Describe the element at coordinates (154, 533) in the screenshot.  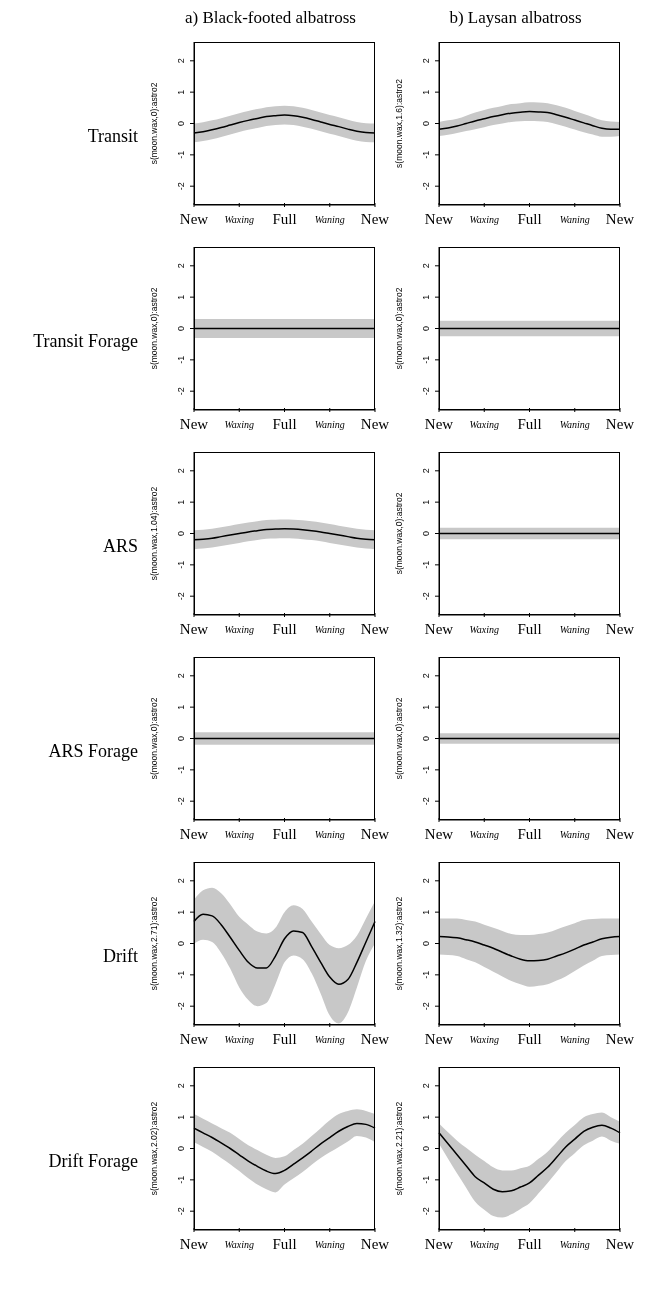
I see `y-axis-title: s(moon.wax,1.04):astro2` at that location.